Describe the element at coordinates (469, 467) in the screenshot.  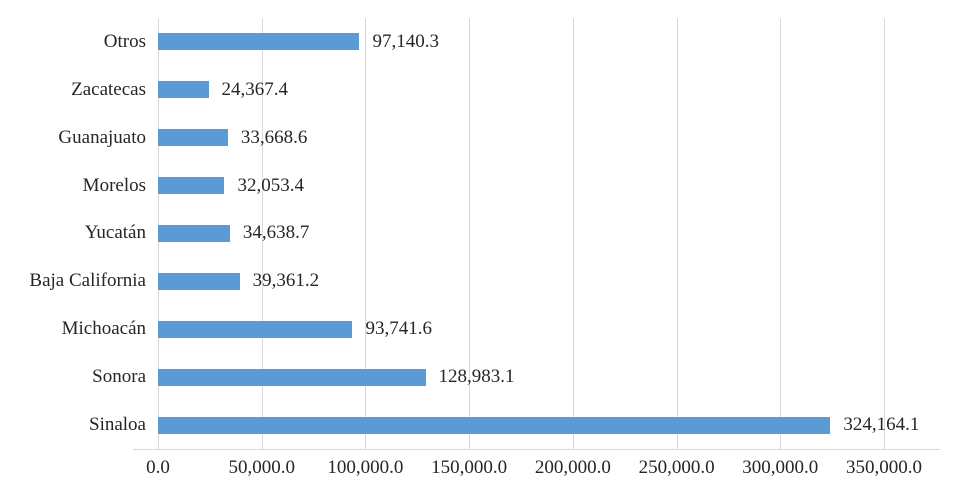
I see `x-tick-label: 150,000.0` at that location.